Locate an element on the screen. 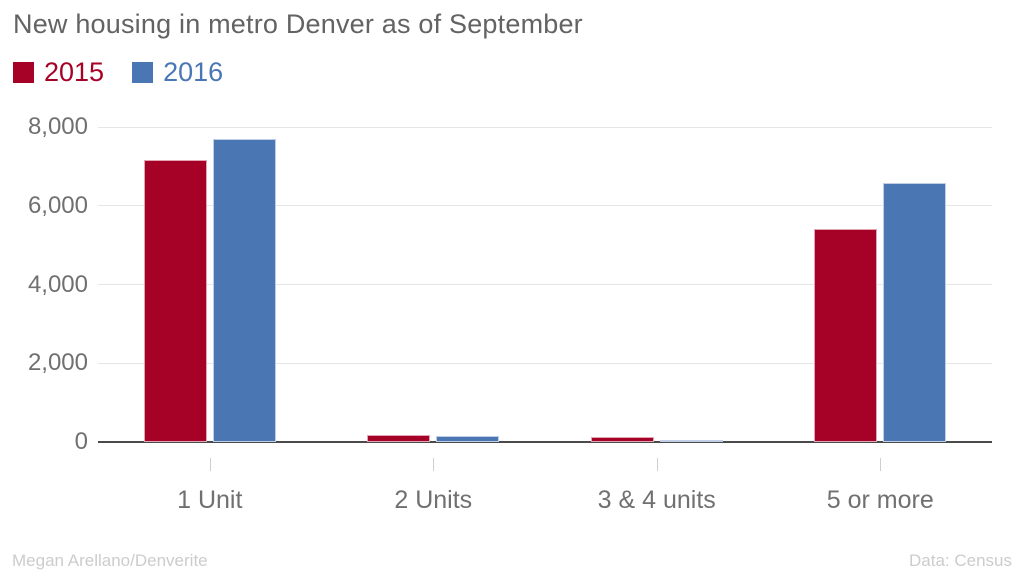 This screenshot has height=576, width=1024. legend: 2015 2016 is located at coordinates (118, 72).